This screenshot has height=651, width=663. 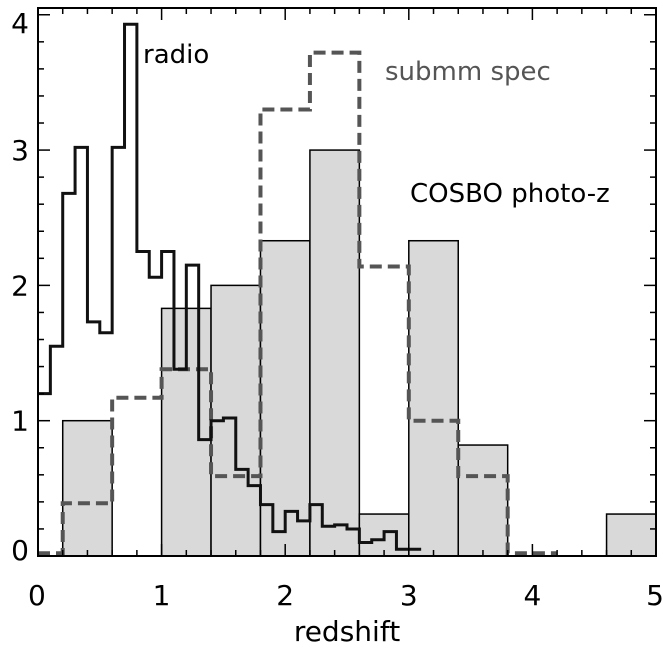 I want to click on annotation-radio: radio, so click(x=176, y=55).